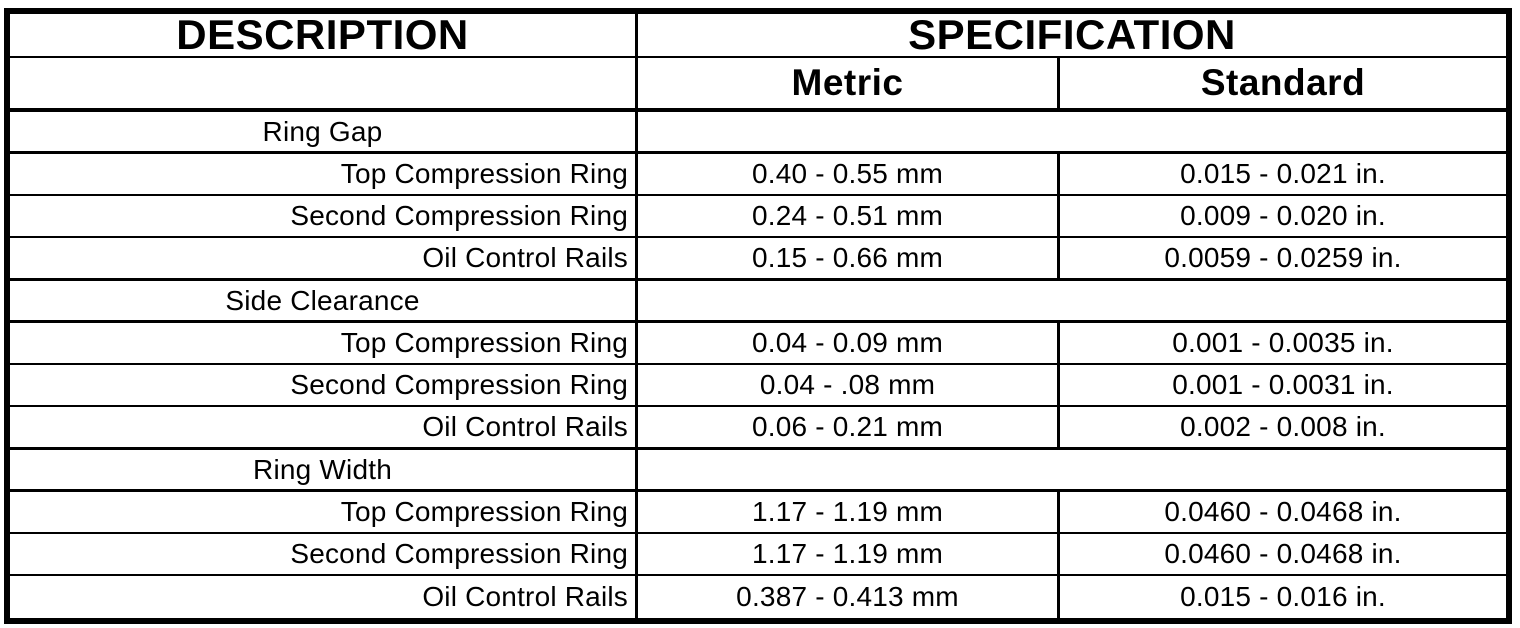  What do you see at coordinates (324, 83) in the screenshot?
I see `subheader-empty-cell` at bounding box center [324, 83].